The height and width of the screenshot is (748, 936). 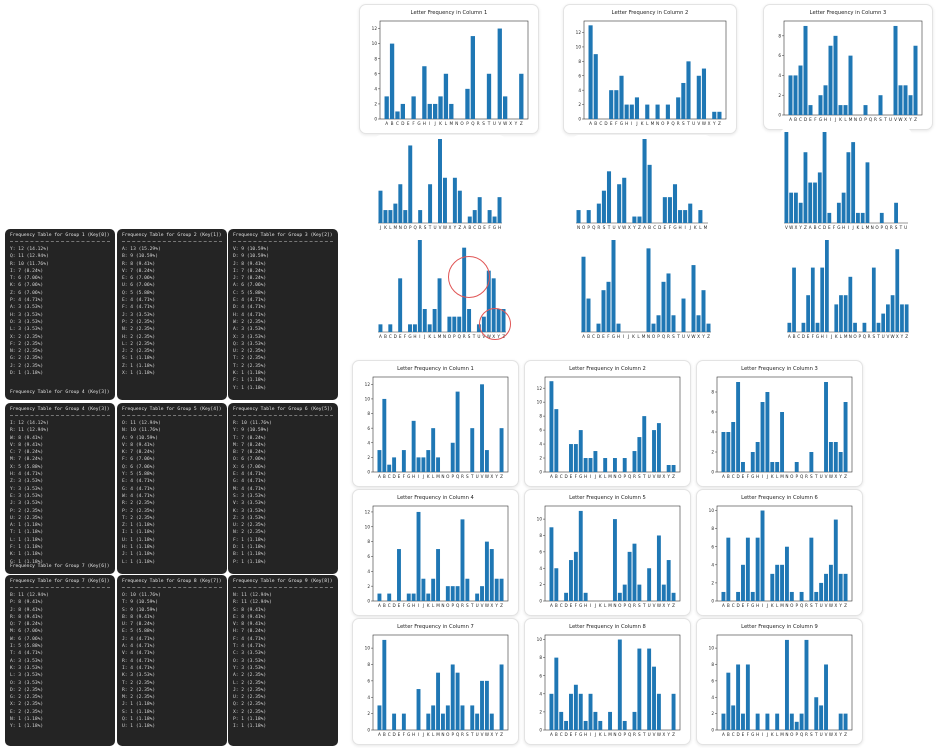 What do you see at coordinates (27, 496) in the screenshot?
I see `frequency-row: E: 3 (3.53%)` at bounding box center [27, 496].